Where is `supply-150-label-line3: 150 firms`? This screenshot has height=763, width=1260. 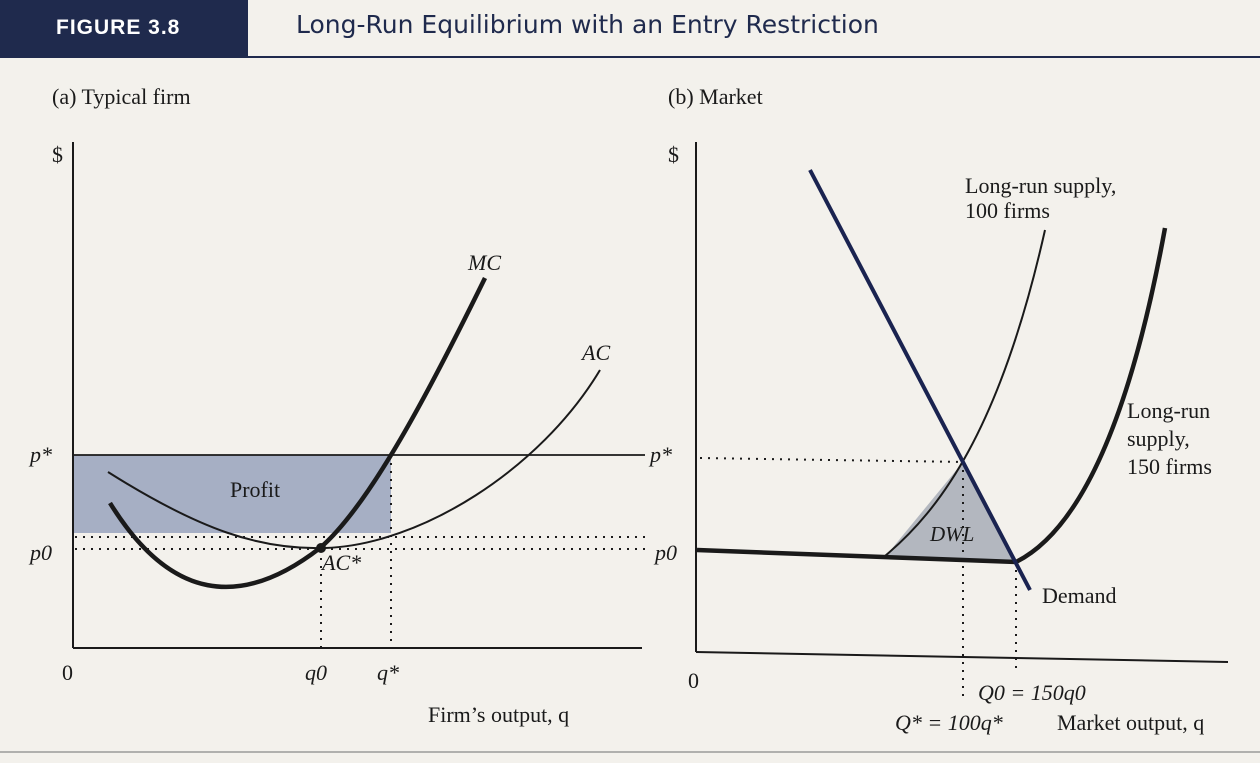 supply-150-label-line3: 150 firms is located at coordinates (1169, 466).